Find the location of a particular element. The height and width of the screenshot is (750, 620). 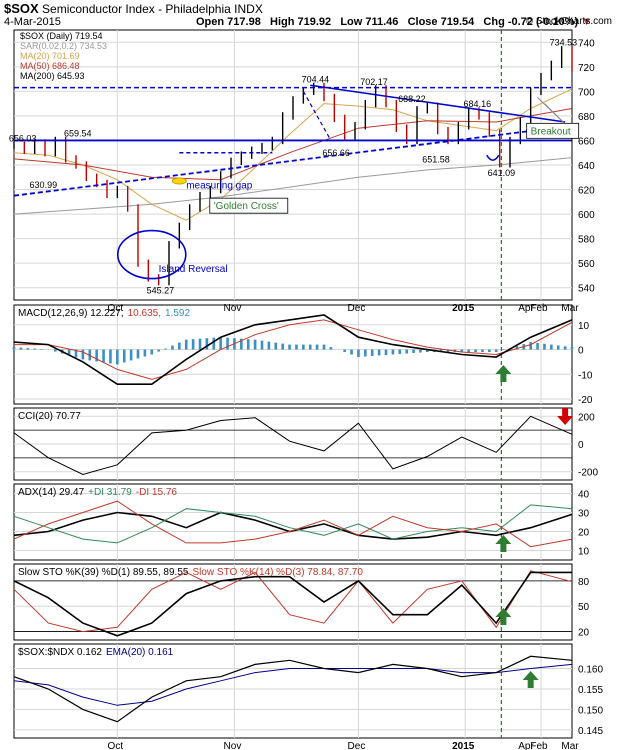

price-annotation: 684.16 is located at coordinates (478, 104).